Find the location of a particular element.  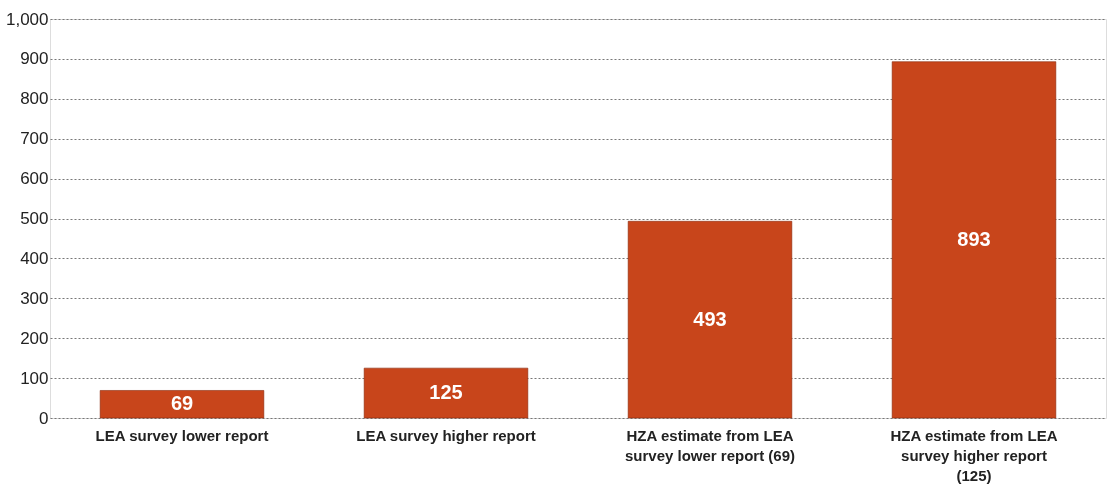

y-tick-label: 200 is located at coordinates (34, 338).